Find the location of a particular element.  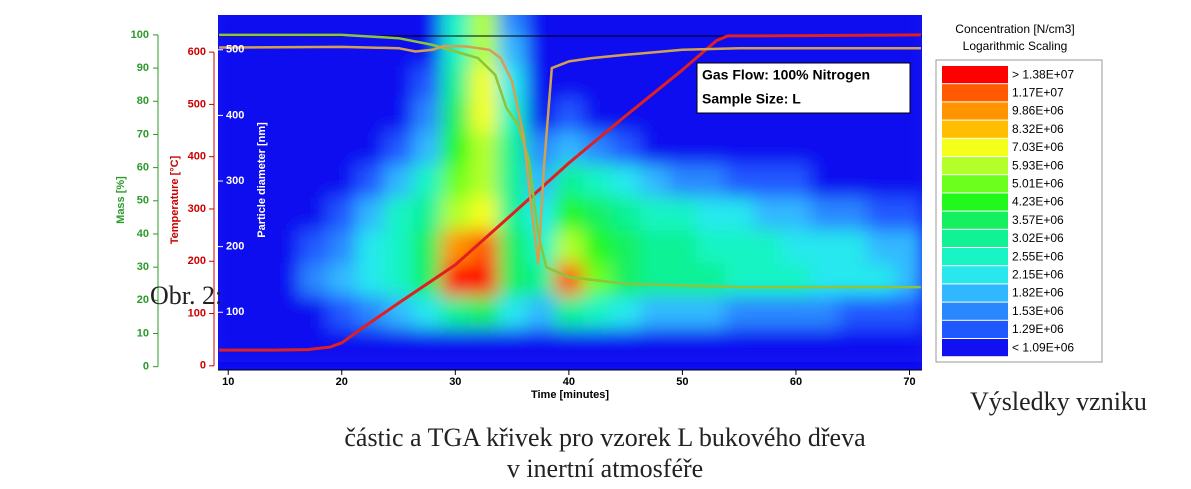

y-tick-label: 70 is located at coordinates (143, 134).